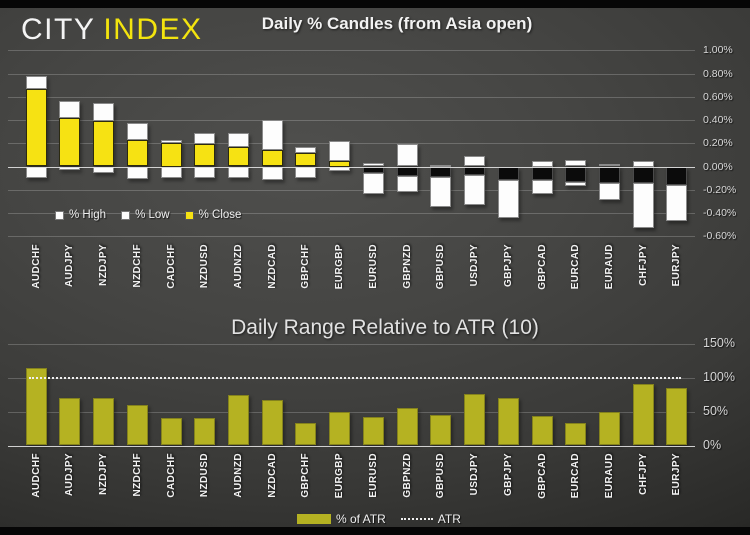  Describe the element at coordinates (70, 474) in the screenshot. I see `x-axis-label: AUDJPY` at that location.